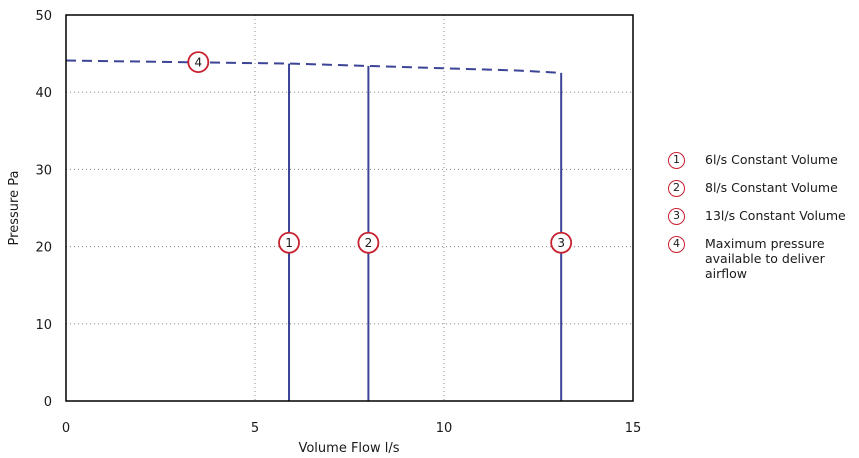 The height and width of the screenshot is (458, 859). What do you see at coordinates (633, 428) in the screenshot?
I see `x-tick-label: 15` at bounding box center [633, 428].